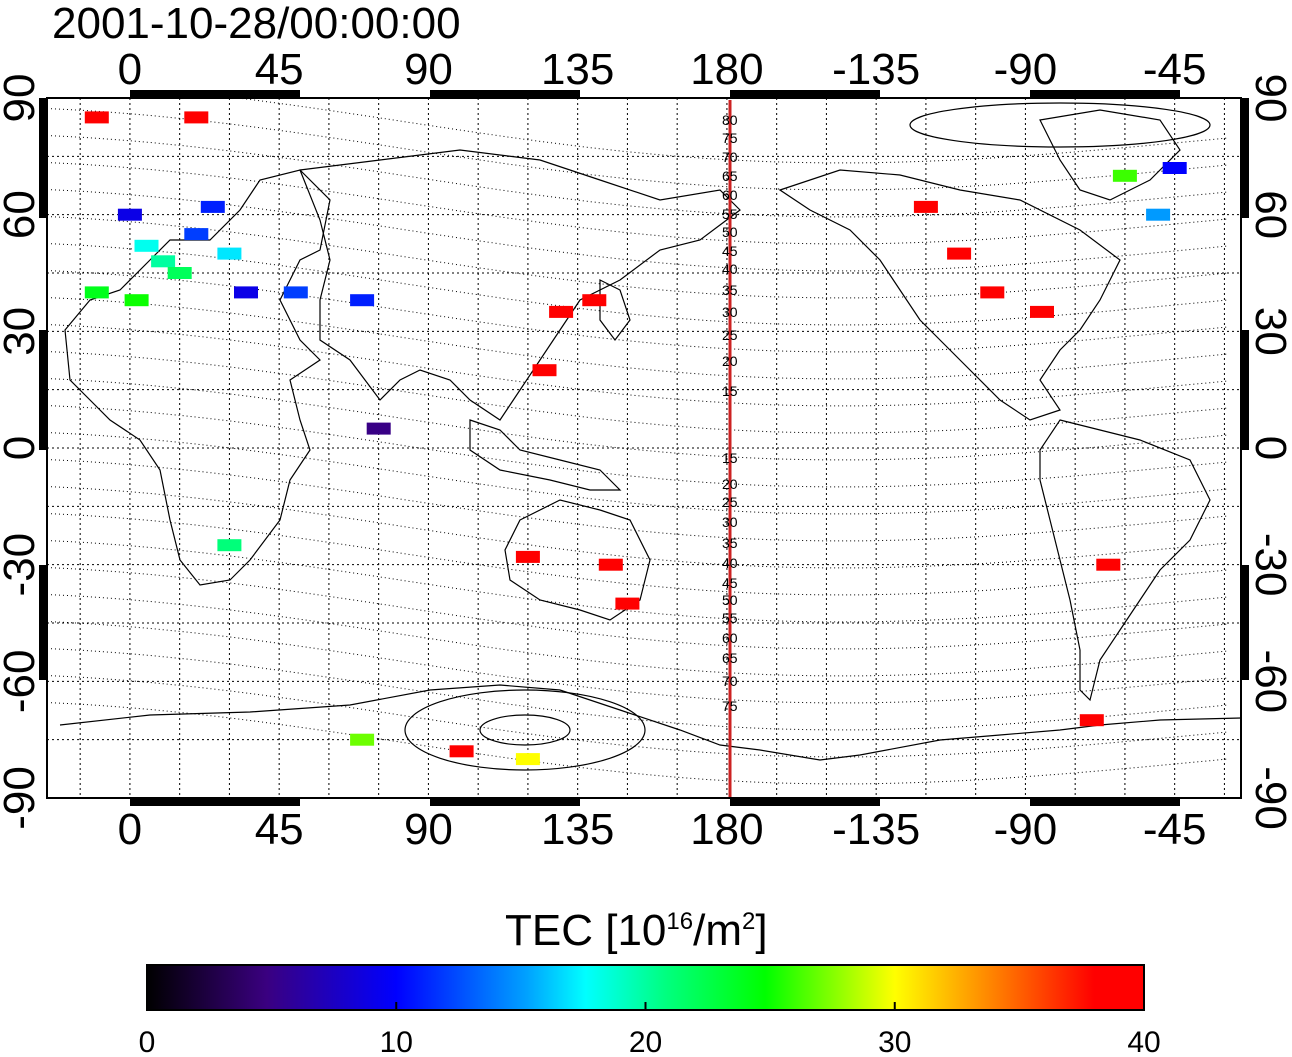 The width and height of the screenshot is (1292, 1057). Describe the element at coordinates (147, 1041) in the screenshot. I see `colorbar-tick-label: 0` at that location.